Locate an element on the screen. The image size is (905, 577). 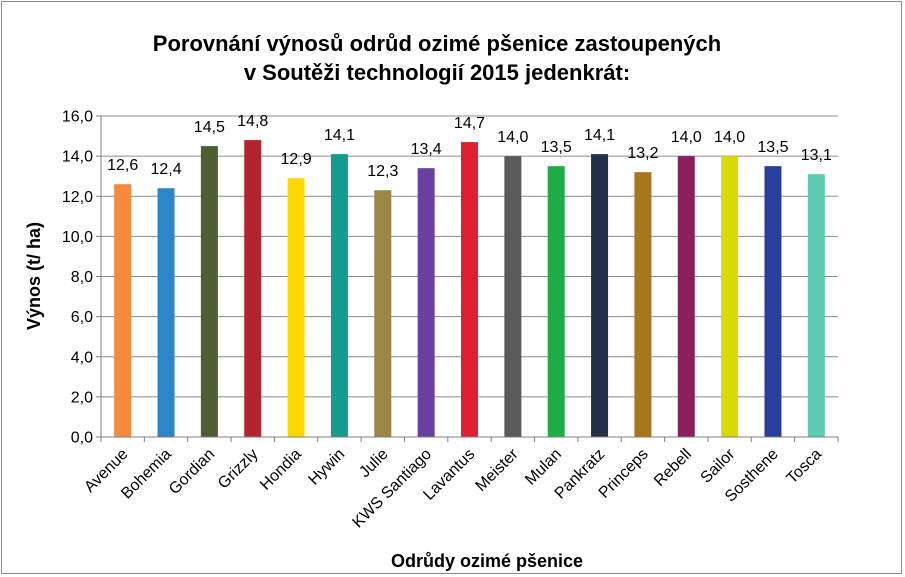
bar-lavantus is located at coordinates (469, 290).